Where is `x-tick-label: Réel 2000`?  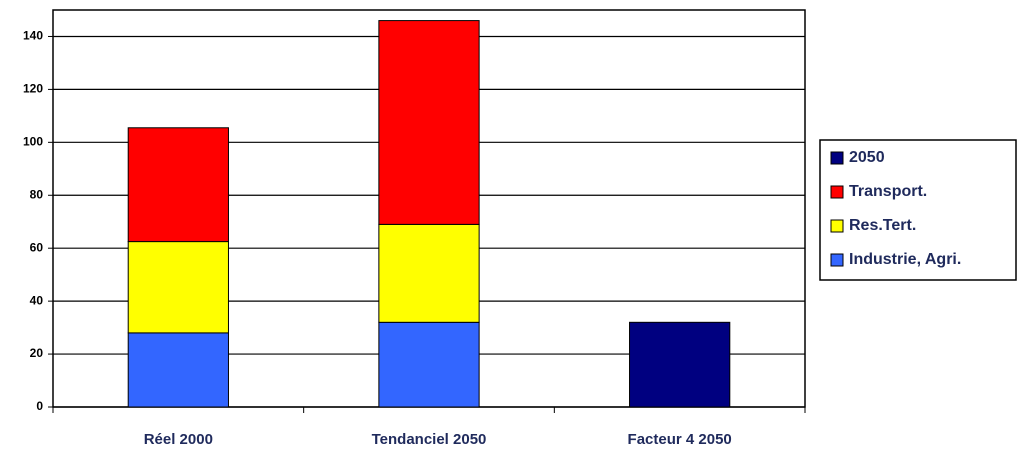
x-tick-label: Réel 2000 is located at coordinates (178, 439).